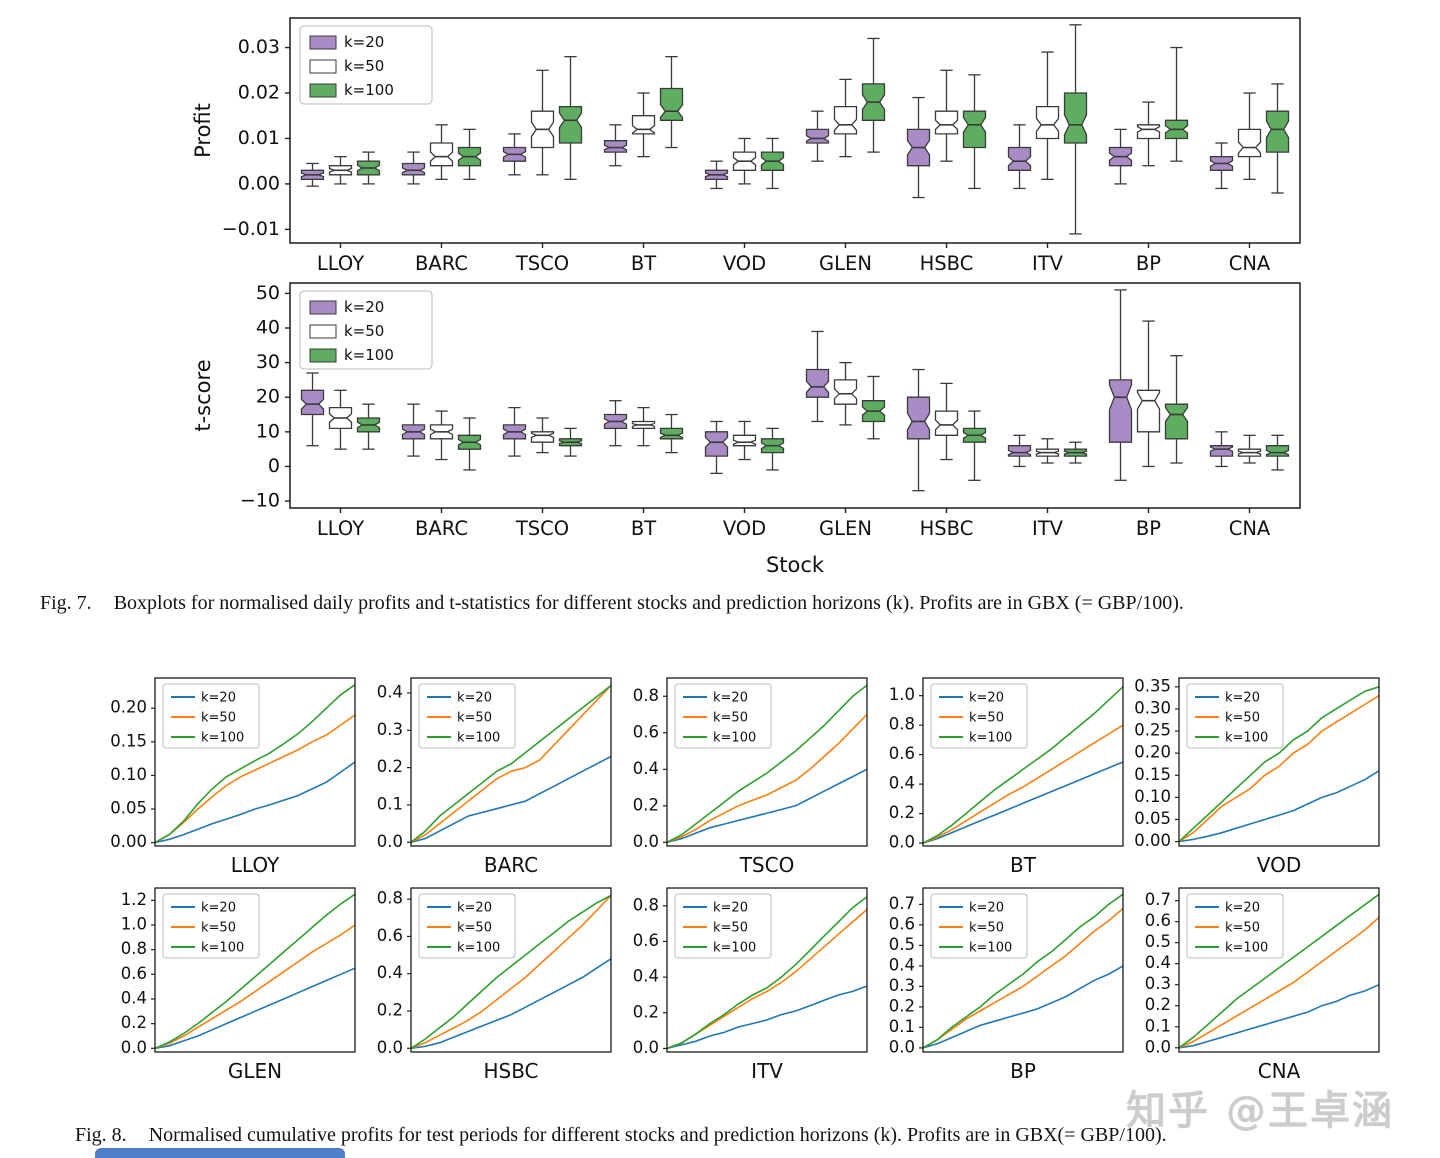 Image resolution: width=1440 pixels, height=1158 pixels. Describe the element at coordinates (817, 376) in the screenshot. I see `box-GLEN-k=20` at that location.